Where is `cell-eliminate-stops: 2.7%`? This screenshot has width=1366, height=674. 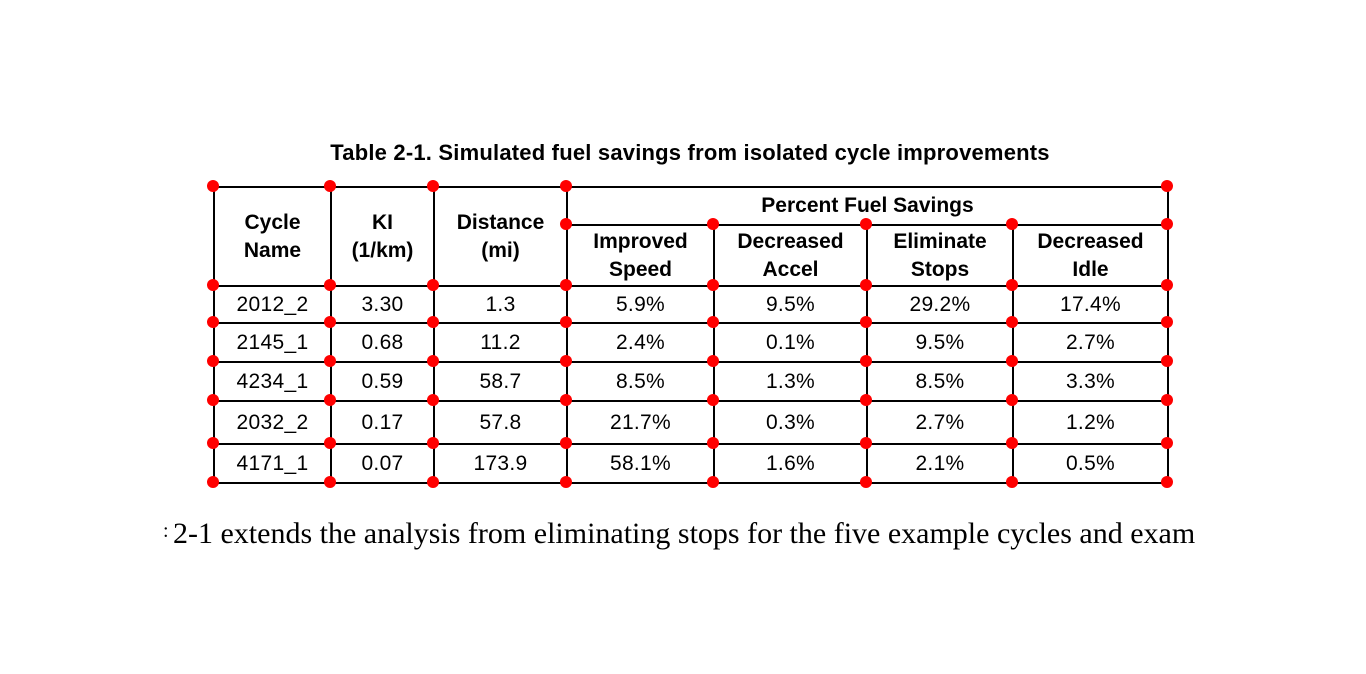
cell-eliminate-stops: 2.7% is located at coordinates (940, 422).